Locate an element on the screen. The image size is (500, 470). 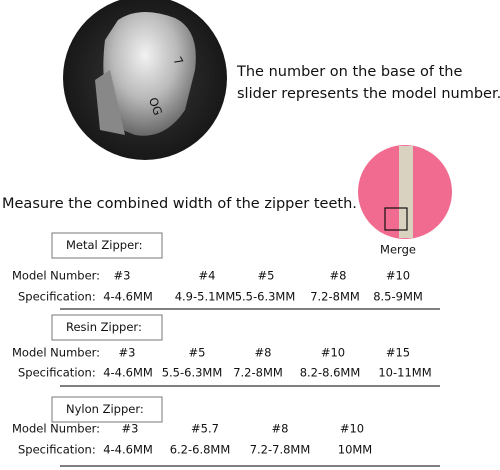
specification: 10MM is located at coordinates (355, 450).